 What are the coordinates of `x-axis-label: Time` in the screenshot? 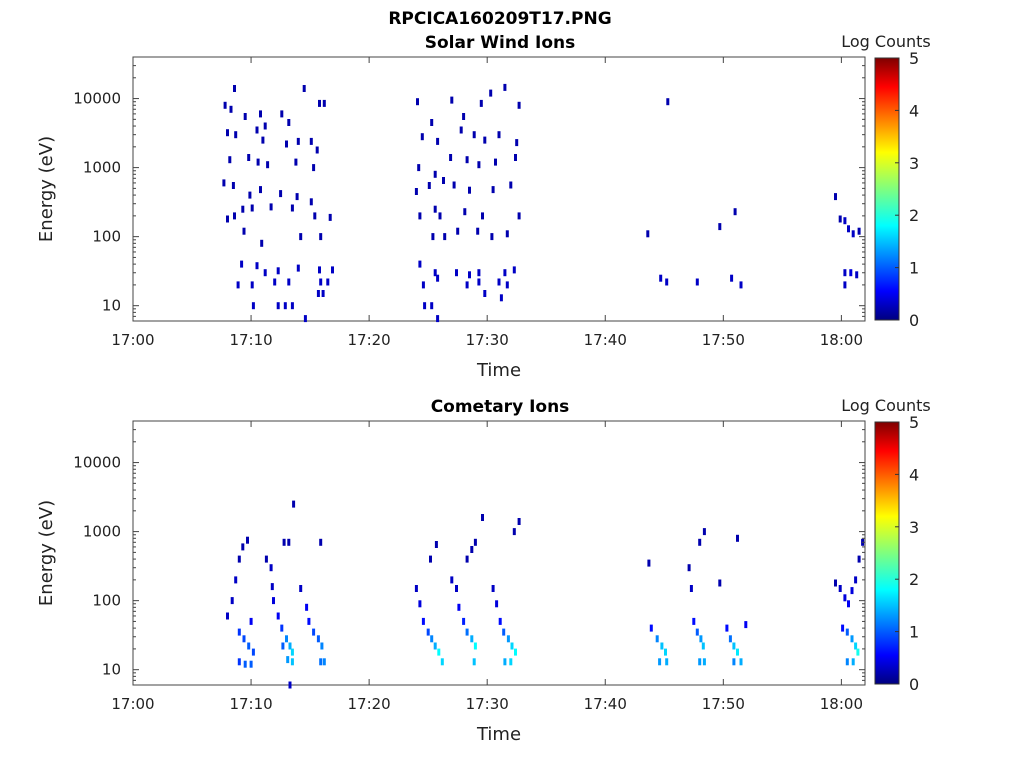 It's located at (498, 734).